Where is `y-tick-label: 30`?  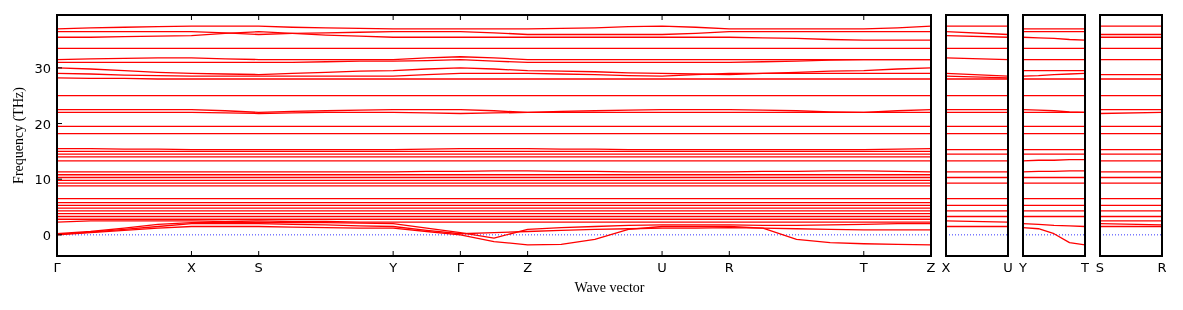
y-tick-label: 30 is located at coordinates (42, 68).